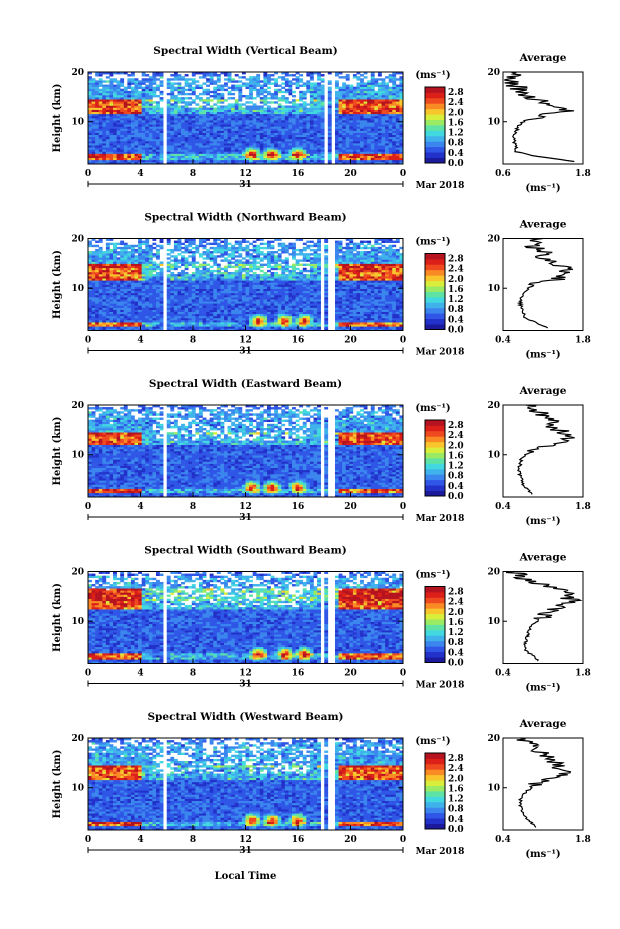  Describe the element at coordinates (542, 188) in the screenshot. I see `average-unit: (ms⁻¹)` at that location.